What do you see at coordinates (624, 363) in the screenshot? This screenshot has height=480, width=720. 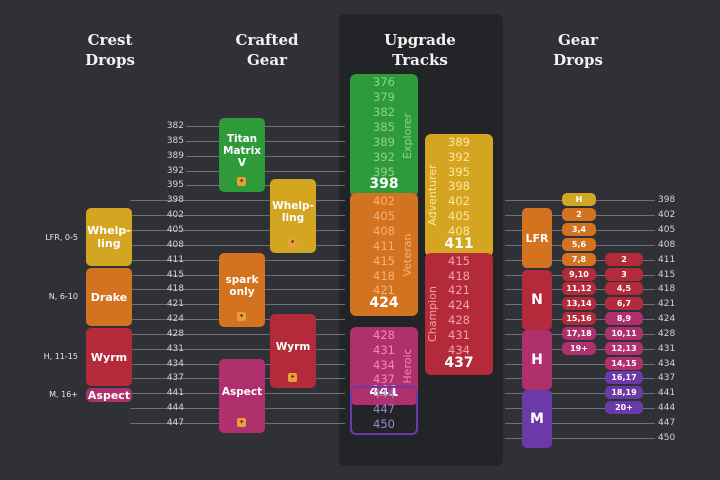 I see `gear-drop-key-label: 14,15` at bounding box center [624, 363].